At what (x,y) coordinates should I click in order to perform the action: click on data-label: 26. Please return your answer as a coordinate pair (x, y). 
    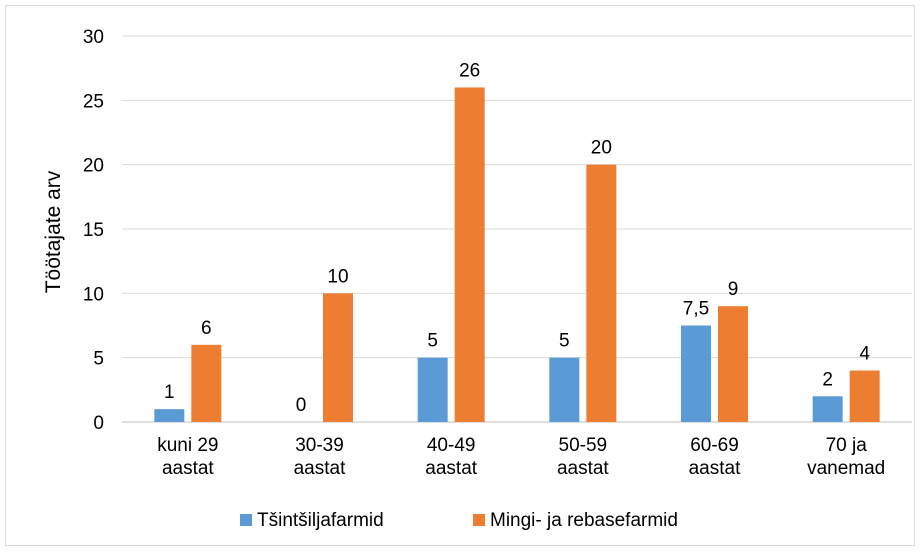
    Looking at the image, I should click on (469, 70).